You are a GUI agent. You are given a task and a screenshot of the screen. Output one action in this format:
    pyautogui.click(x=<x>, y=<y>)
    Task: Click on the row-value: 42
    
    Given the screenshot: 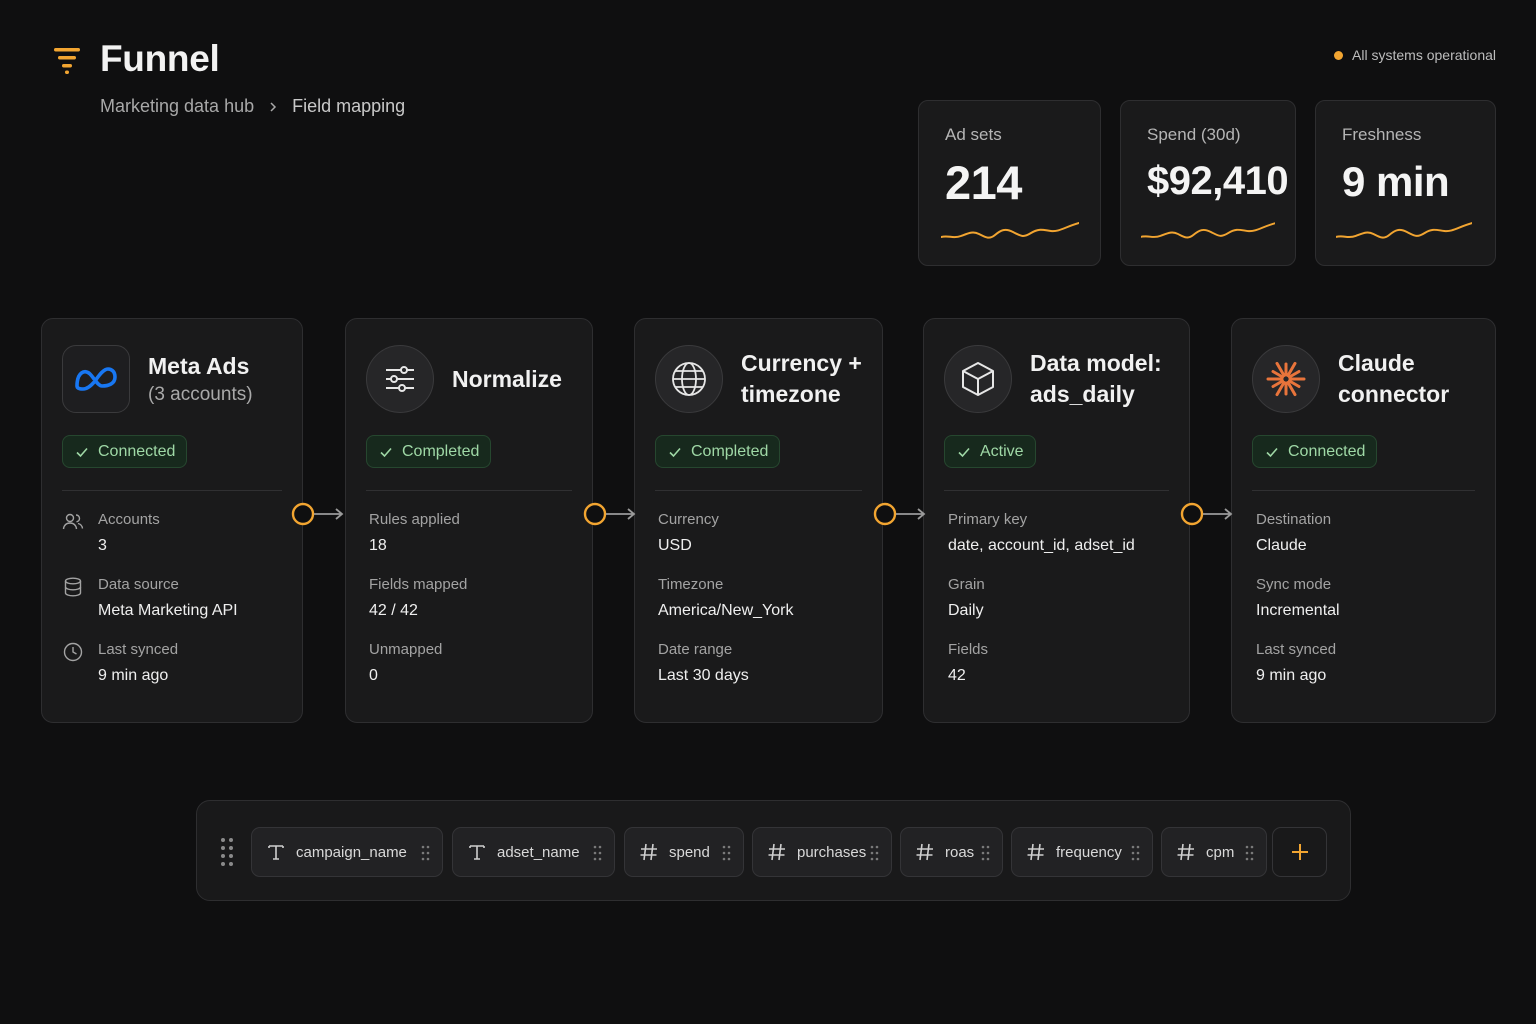 What is the action you would take?
    pyautogui.click(x=957, y=675)
    